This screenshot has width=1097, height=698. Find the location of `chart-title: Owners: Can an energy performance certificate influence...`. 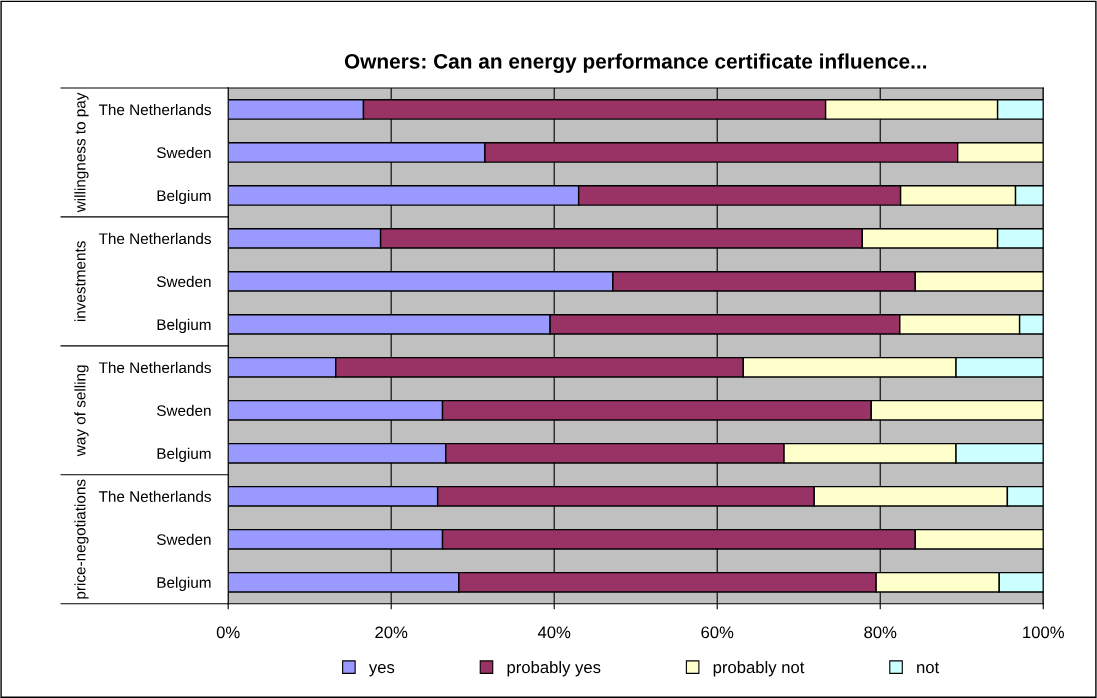

chart-title: Owners: Can an energy performance certificate influence... is located at coordinates (635, 63).